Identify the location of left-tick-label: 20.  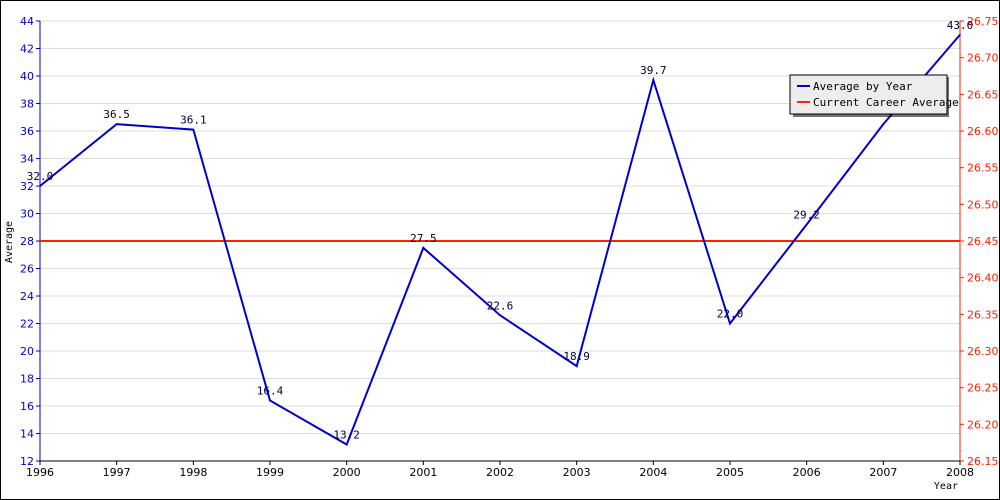
(27, 351).